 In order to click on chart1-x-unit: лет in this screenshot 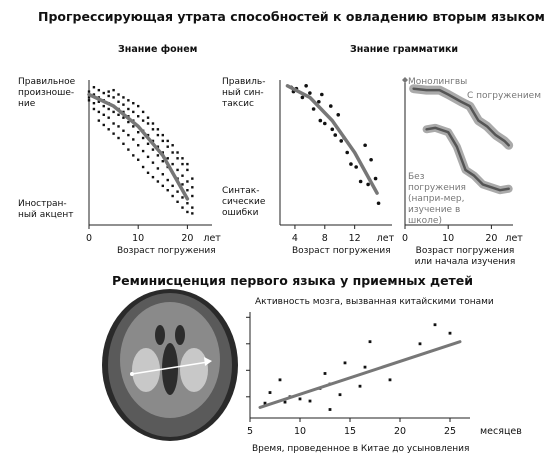, I will do `click(212, 238)`.